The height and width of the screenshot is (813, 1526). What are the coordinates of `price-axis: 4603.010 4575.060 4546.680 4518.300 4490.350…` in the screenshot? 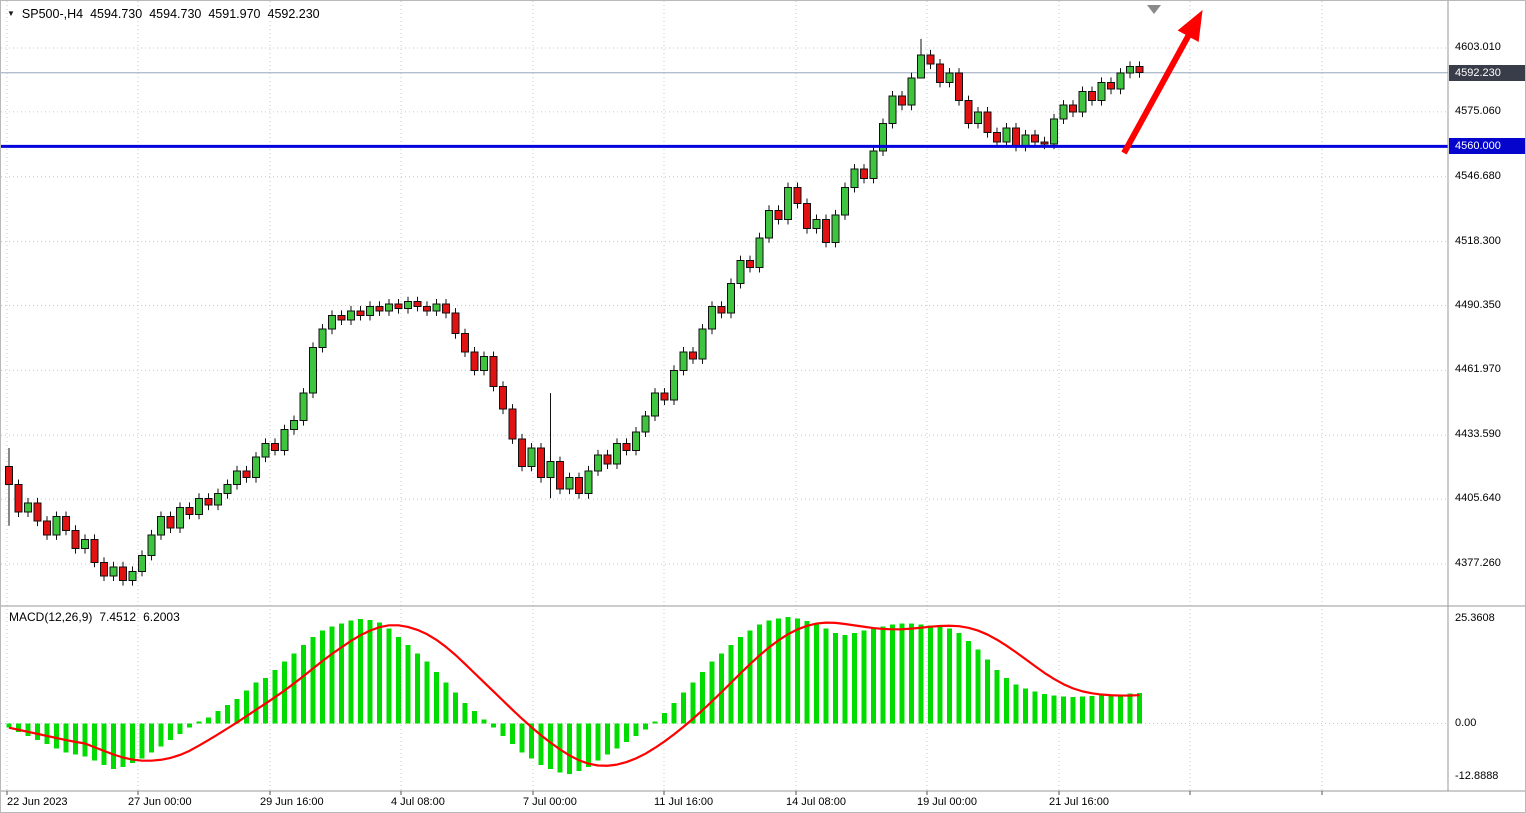 It's located at (1487, 406).